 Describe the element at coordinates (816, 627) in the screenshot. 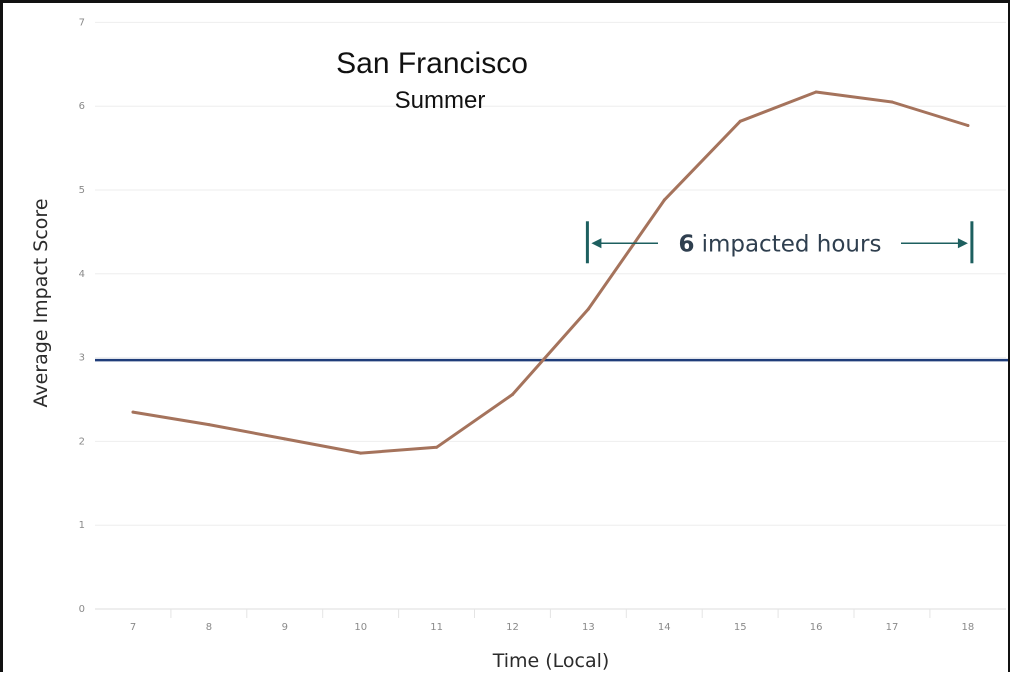

I see `x-tick-label: 16` at that location.